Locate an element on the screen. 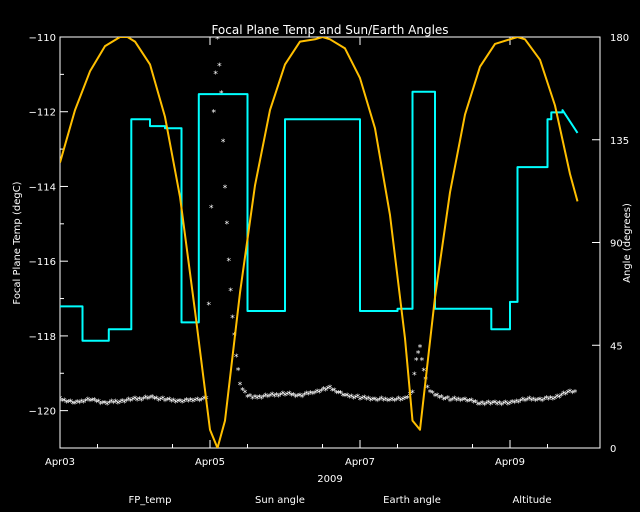 The height and width of the screenshot is (512, 640). y-tick-label-left: −118 is located at coordinates (42, 337).